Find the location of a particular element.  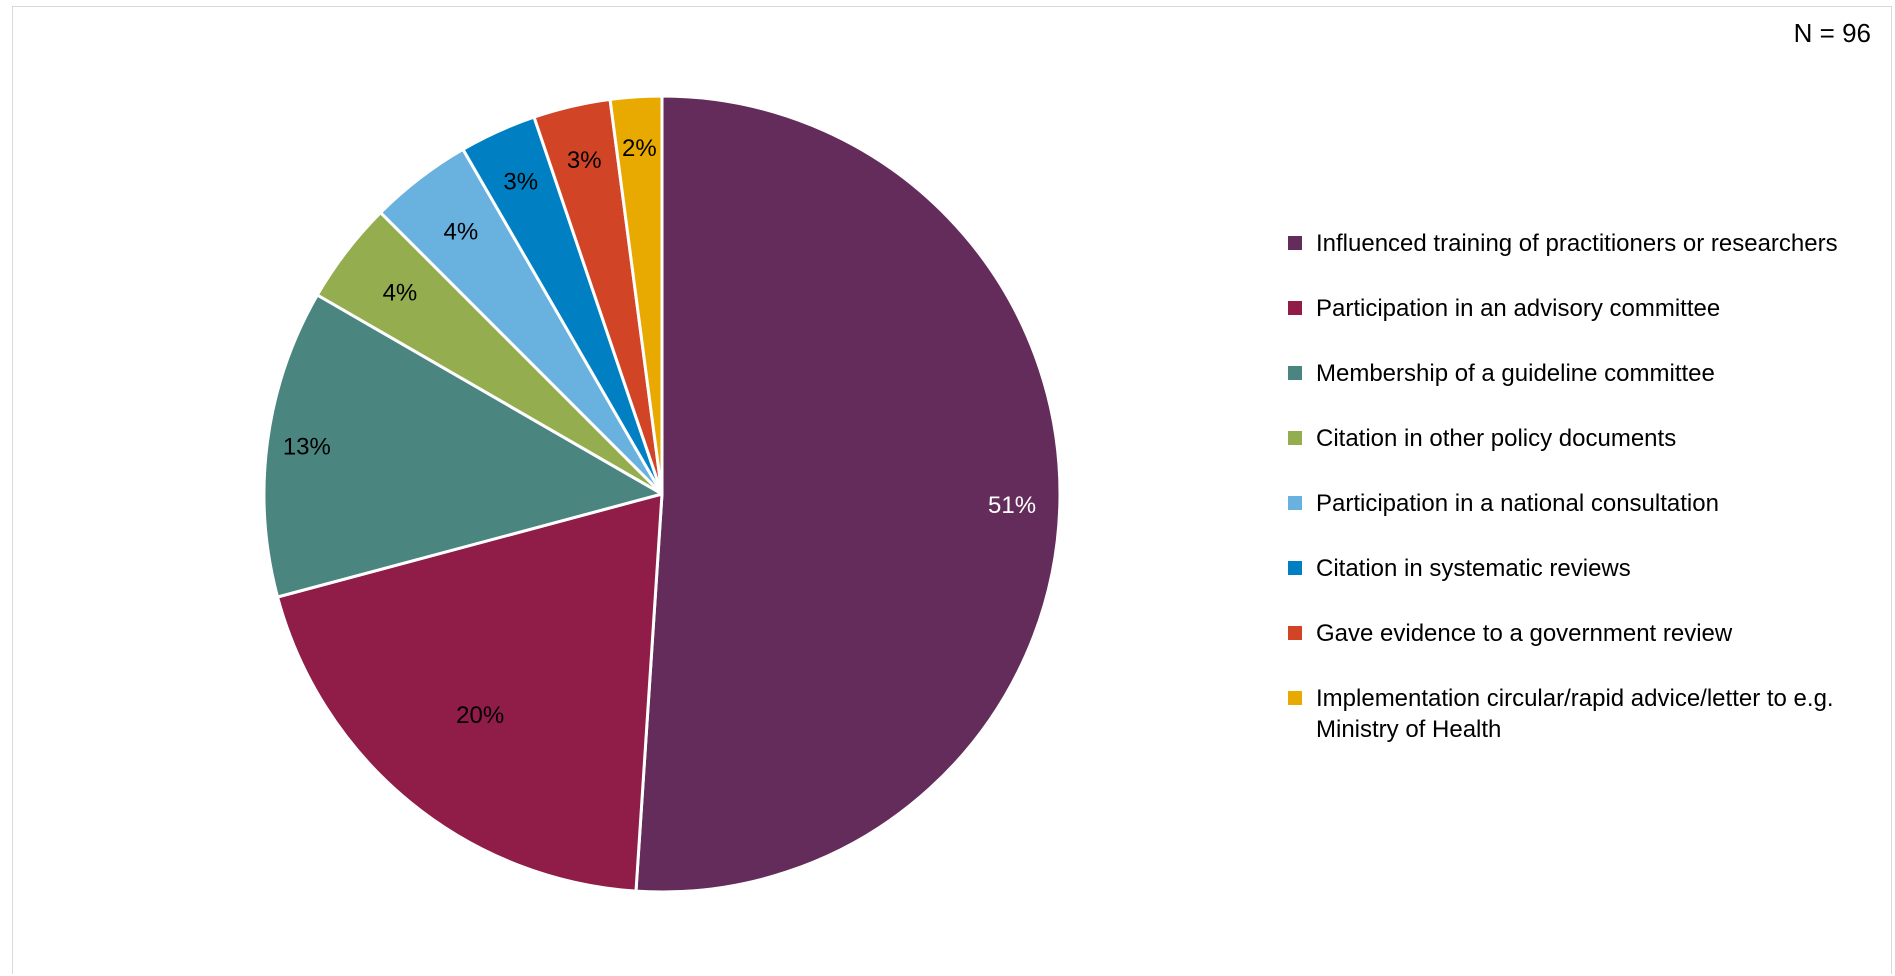

legend-label: Citation in systematic reviews is located at coordinates (1473, 568).